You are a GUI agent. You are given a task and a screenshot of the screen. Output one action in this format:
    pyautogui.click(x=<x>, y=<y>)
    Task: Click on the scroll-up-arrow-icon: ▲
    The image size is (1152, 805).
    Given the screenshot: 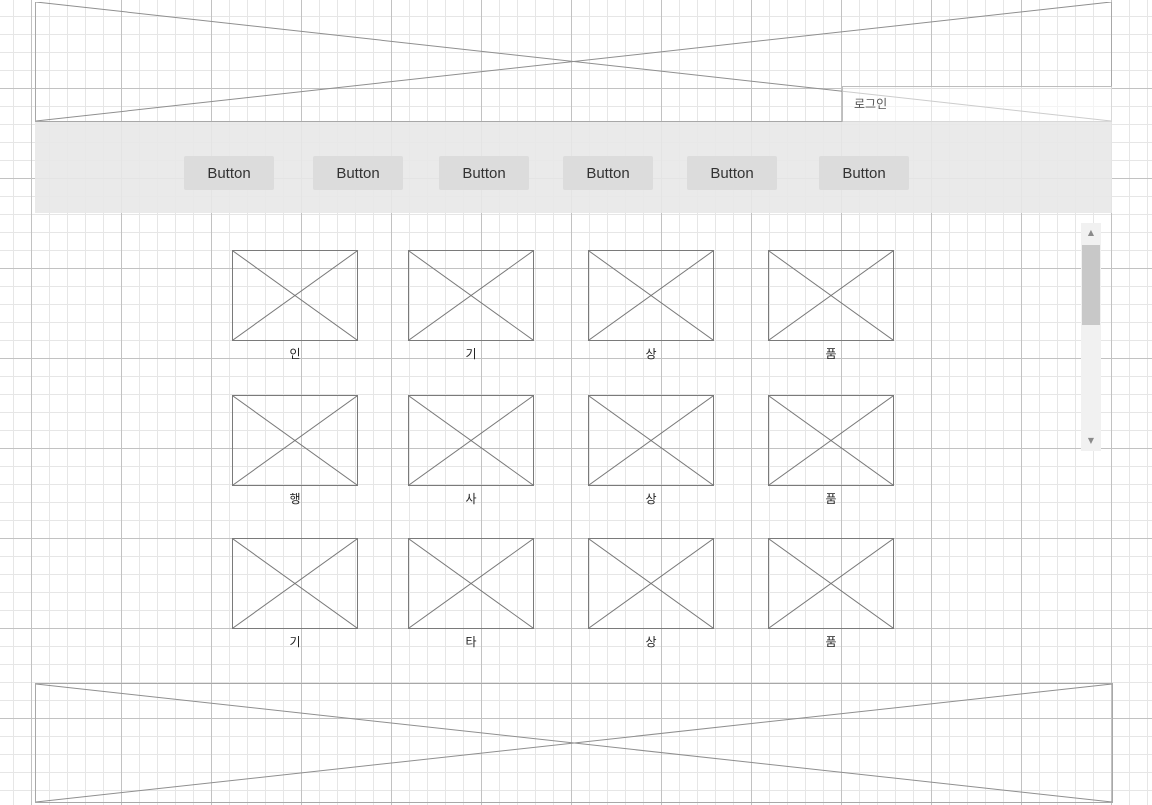 What is the action you would take?
    pyautogui.click(x=1091, y=232)
    